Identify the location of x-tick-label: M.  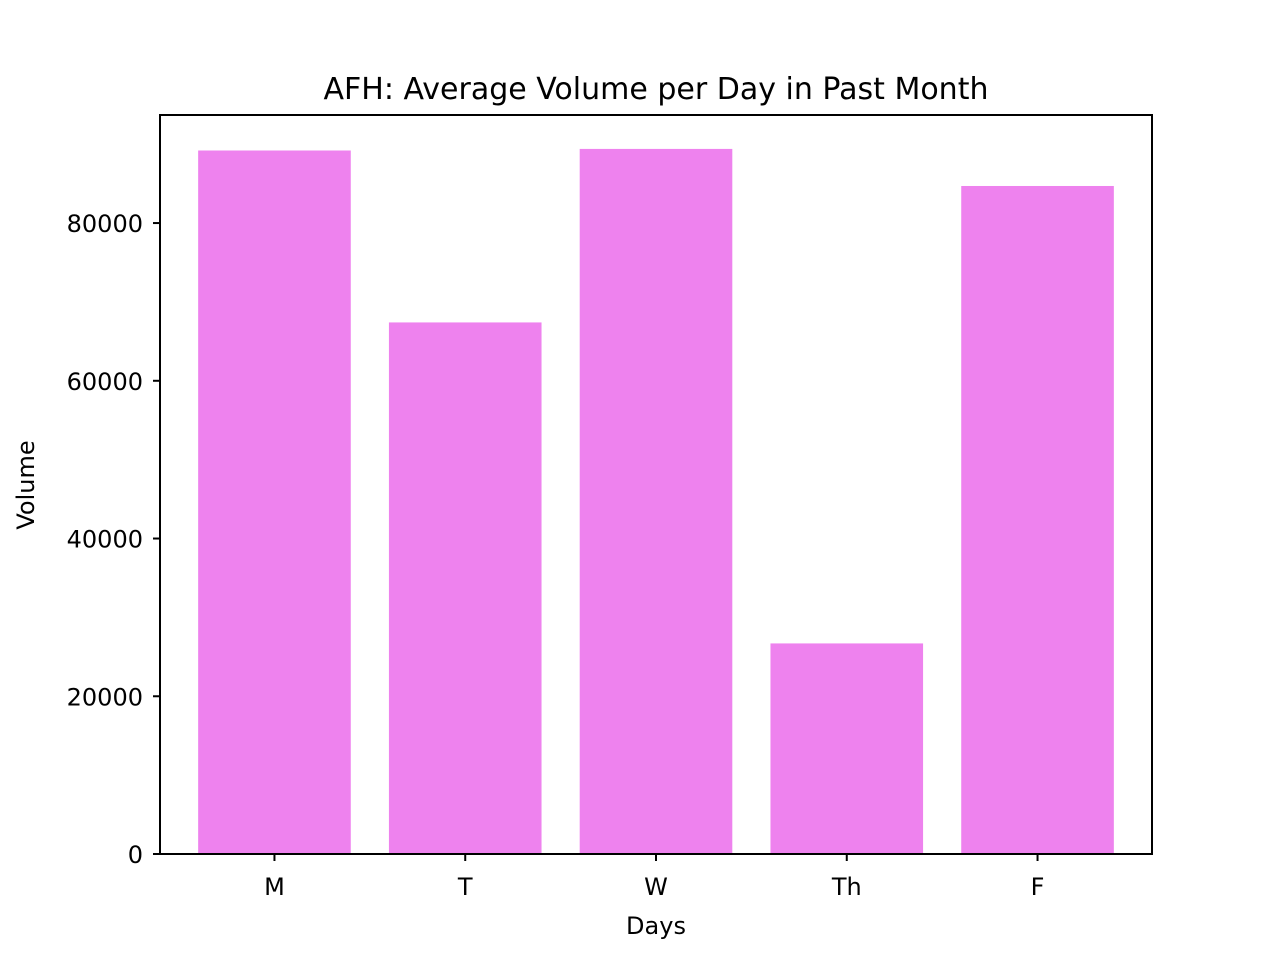
(274, 887).